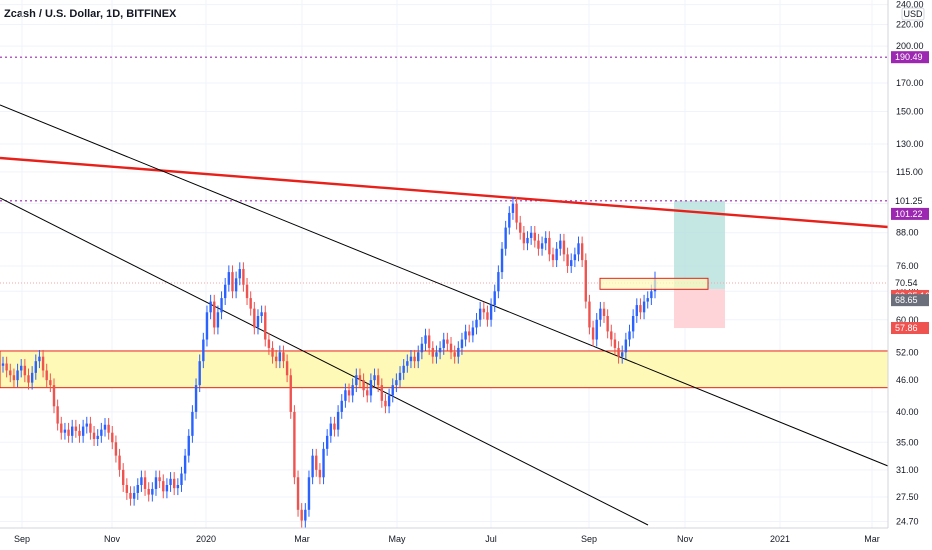  I want to click on time-tick-label: 2020, so click(206, 539).